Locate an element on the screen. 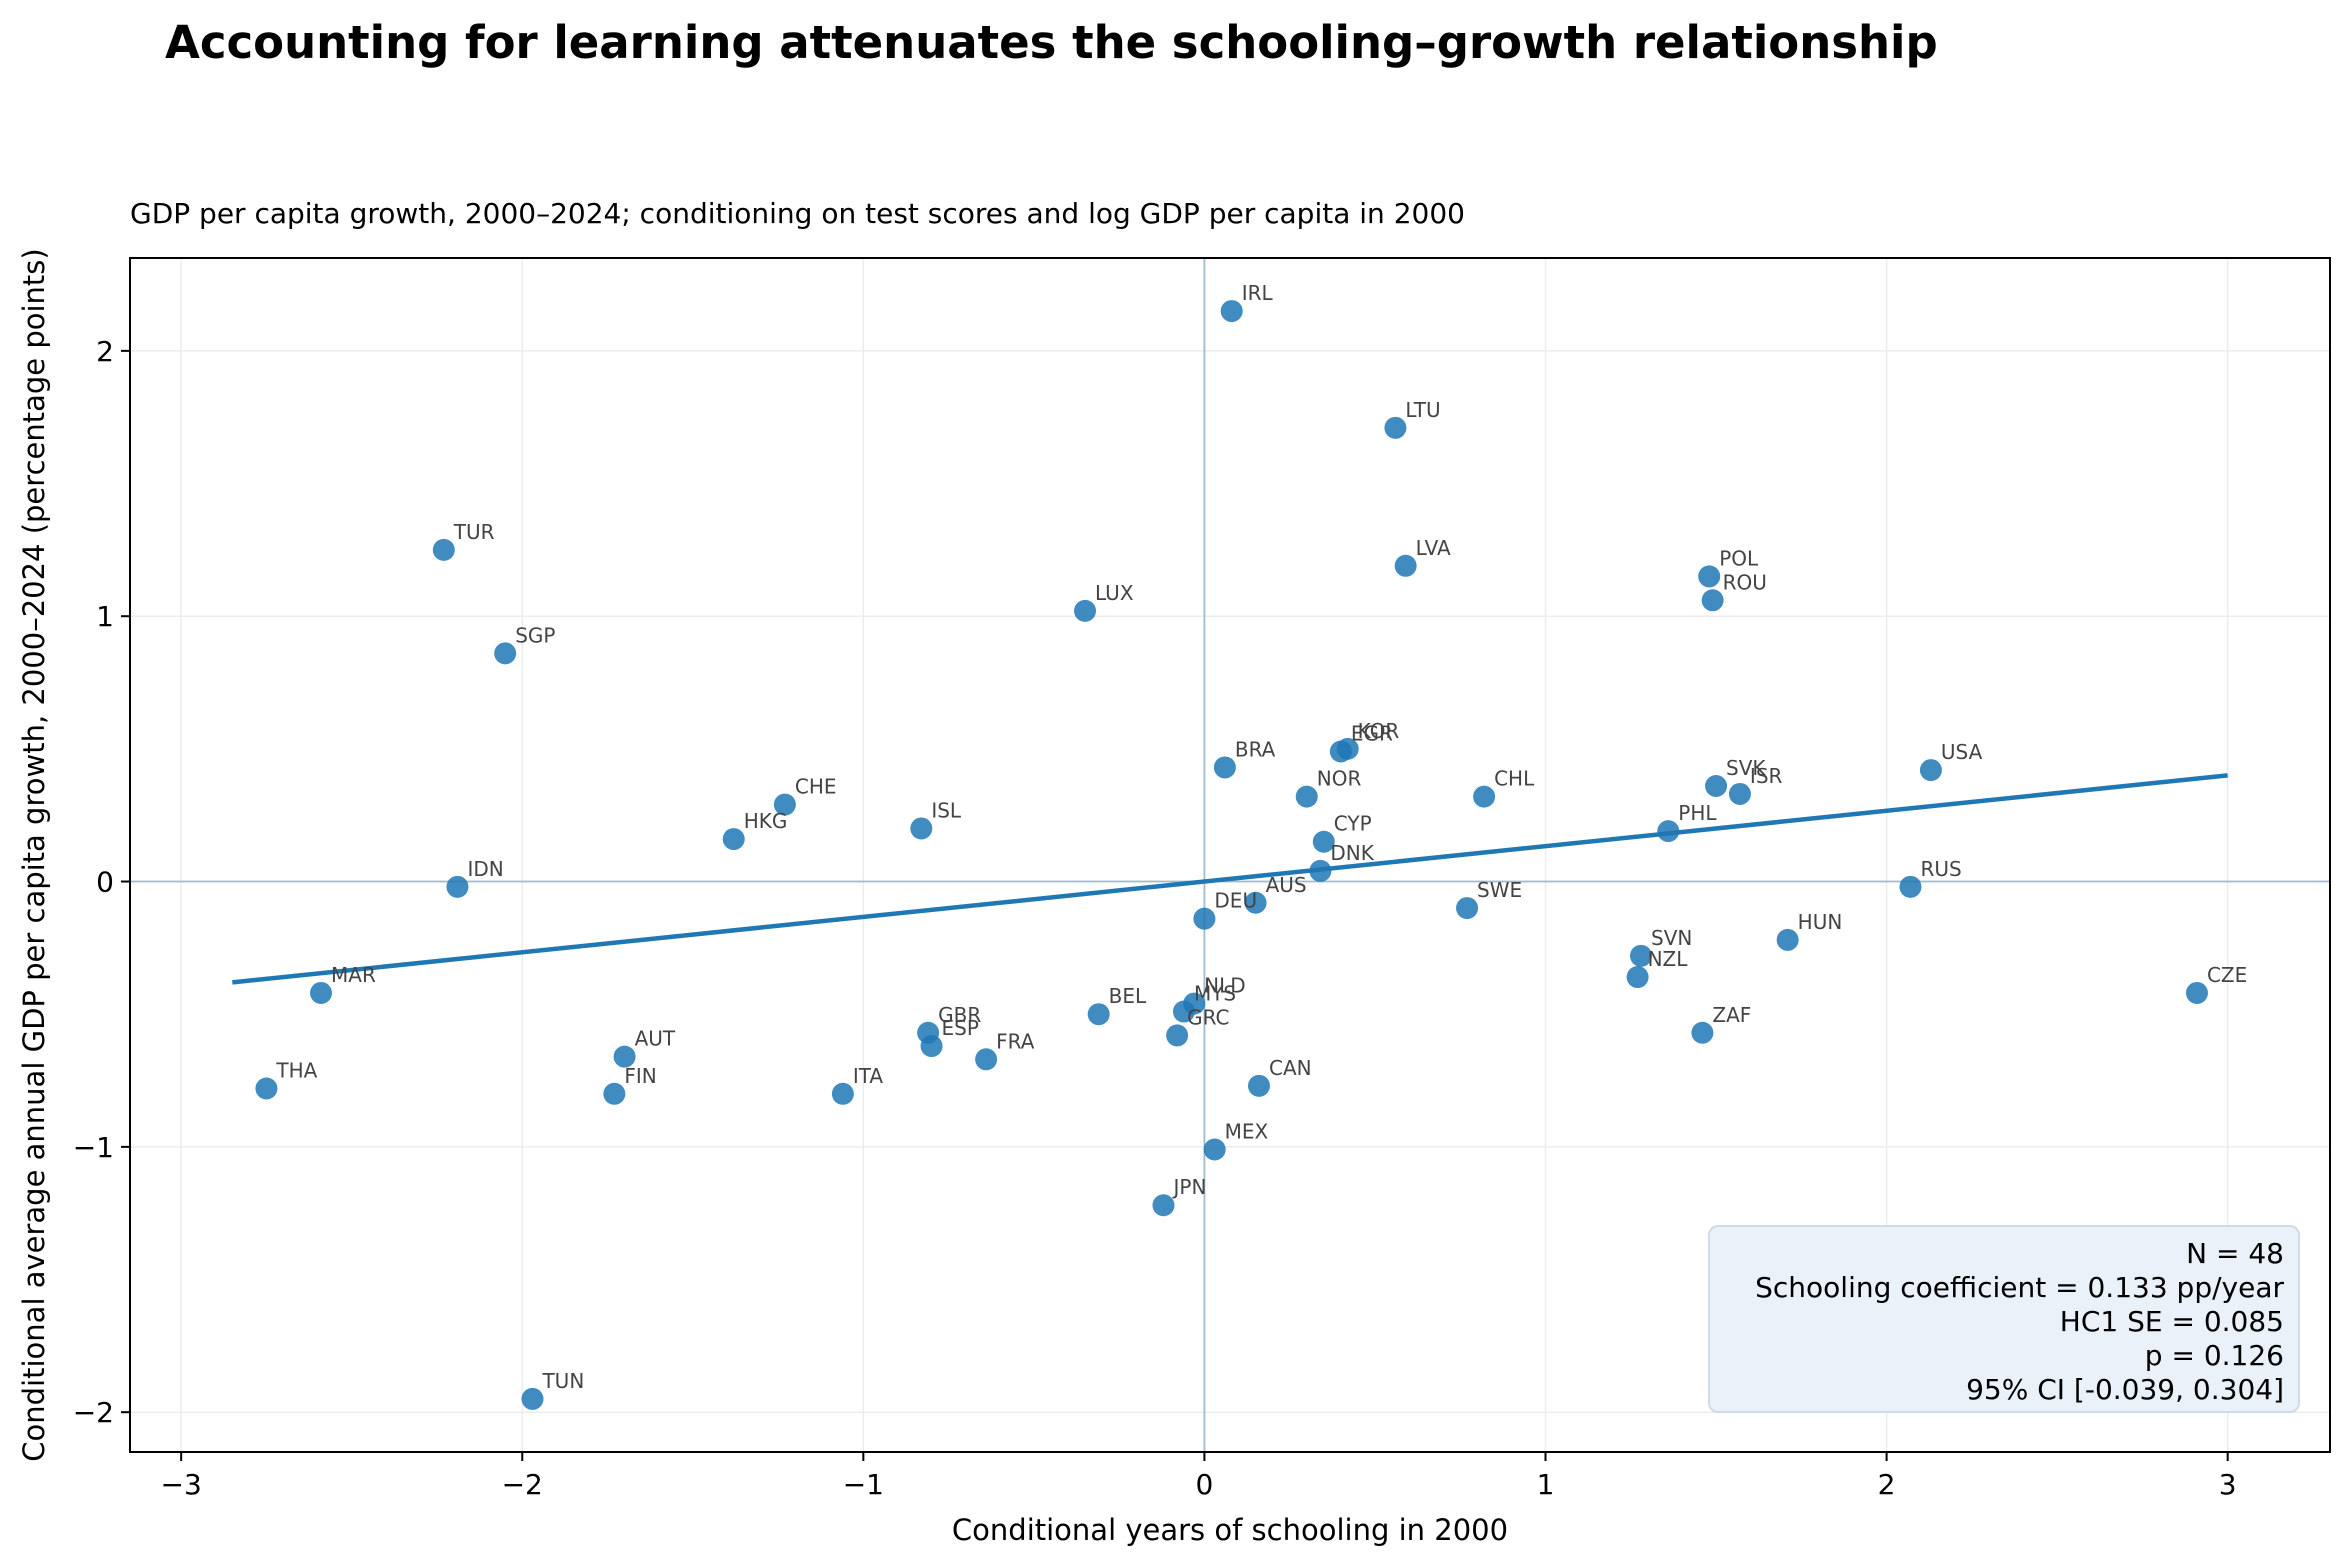 Image resolution: width=2351 pixels, height=1567 pixels. point-label: BEL is located at coordinates (1128, 996).